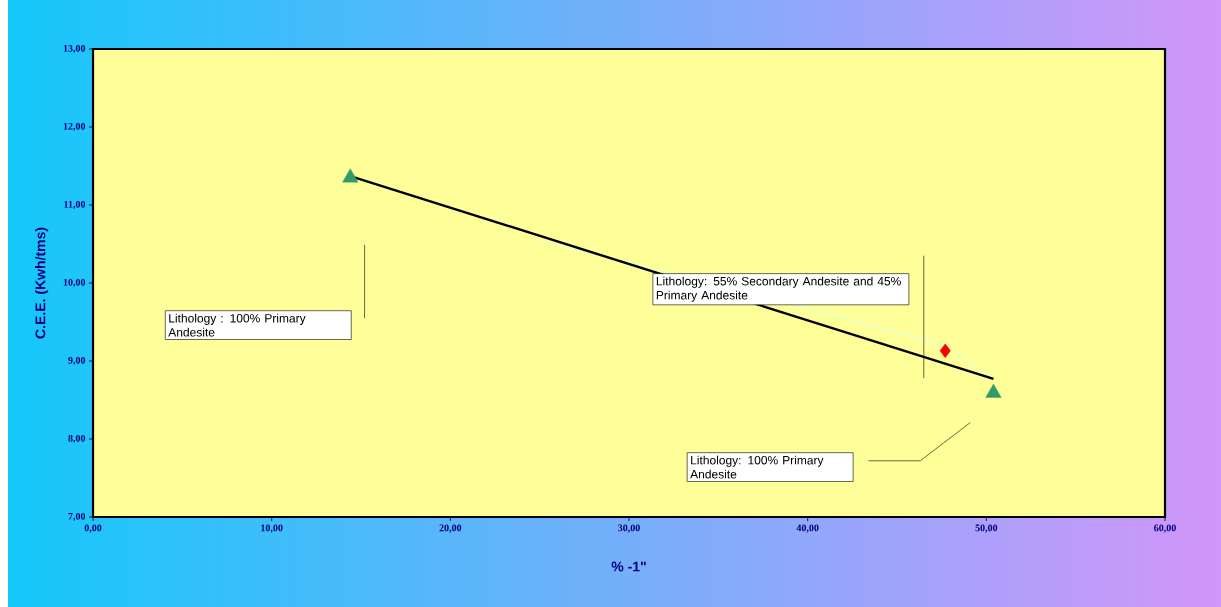 The width and height of the screenshot is (1221, 607). What do you see at coordinates (1165, 528) in the screenshot?
I see `x-tick-label: 60,00` at bounding box center [1165, 528].